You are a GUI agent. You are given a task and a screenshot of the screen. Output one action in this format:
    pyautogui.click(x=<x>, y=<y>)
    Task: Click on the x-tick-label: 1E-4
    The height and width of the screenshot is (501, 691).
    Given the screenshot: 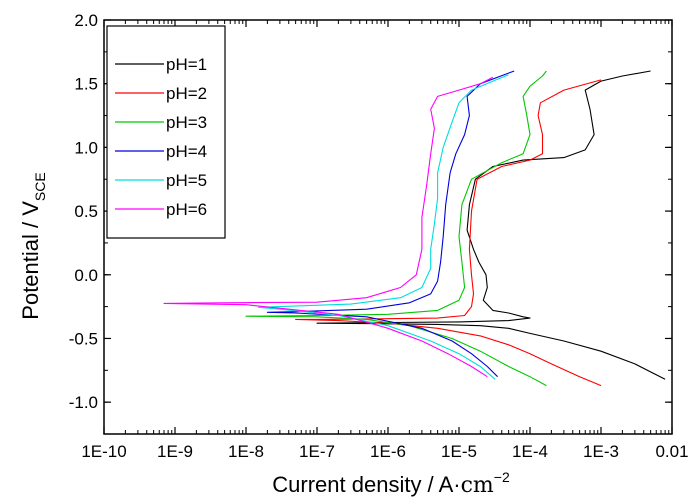 What is the action you would take?
    pyautogui.click(x=530, y=451)
    